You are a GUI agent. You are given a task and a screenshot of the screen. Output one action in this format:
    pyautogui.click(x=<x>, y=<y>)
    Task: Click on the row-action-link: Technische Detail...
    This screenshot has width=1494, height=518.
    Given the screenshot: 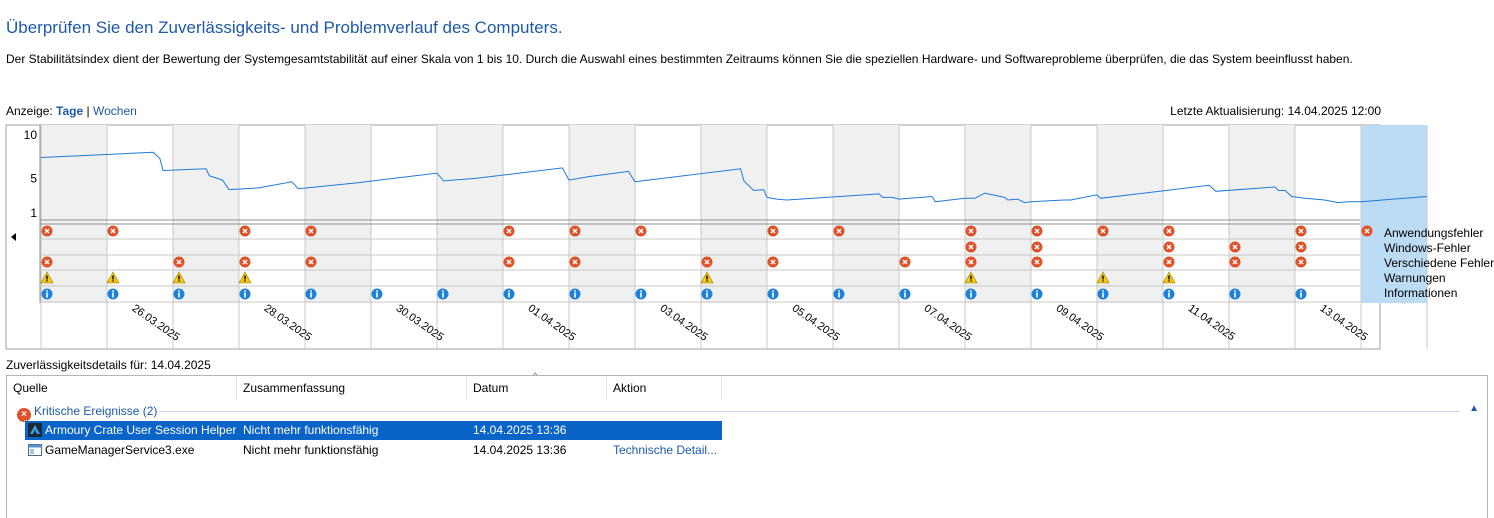 What is the action you would take?
    pyautogui.click(x=665, y=450)
    